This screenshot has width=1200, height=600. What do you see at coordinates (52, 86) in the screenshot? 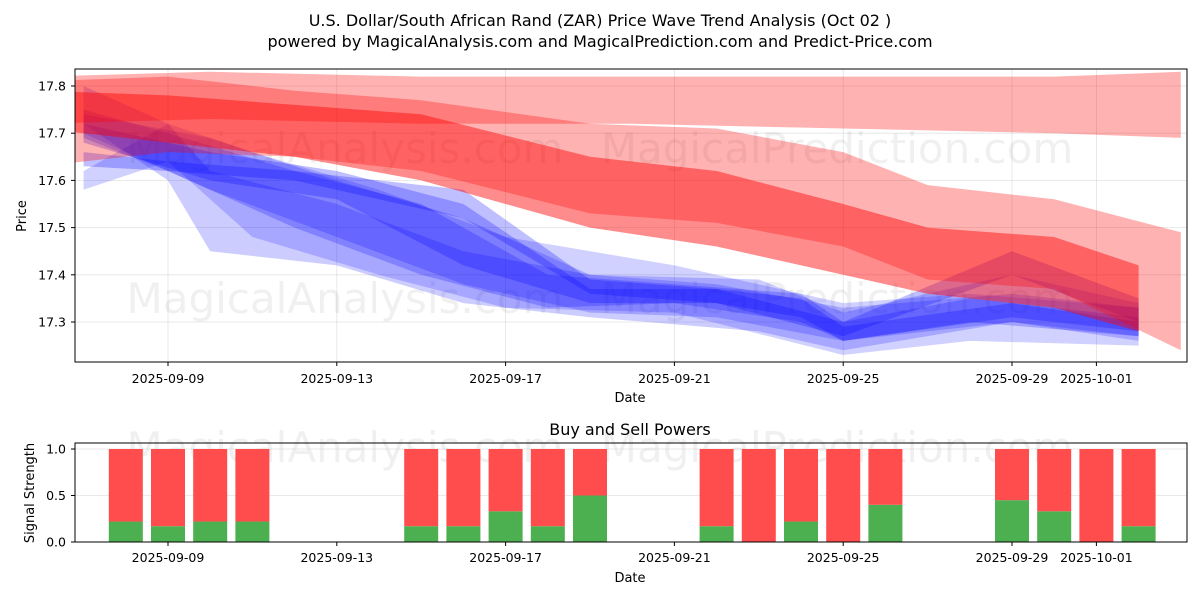
I see `y-tick-label: 17.8` at bounding box center [52, 86].